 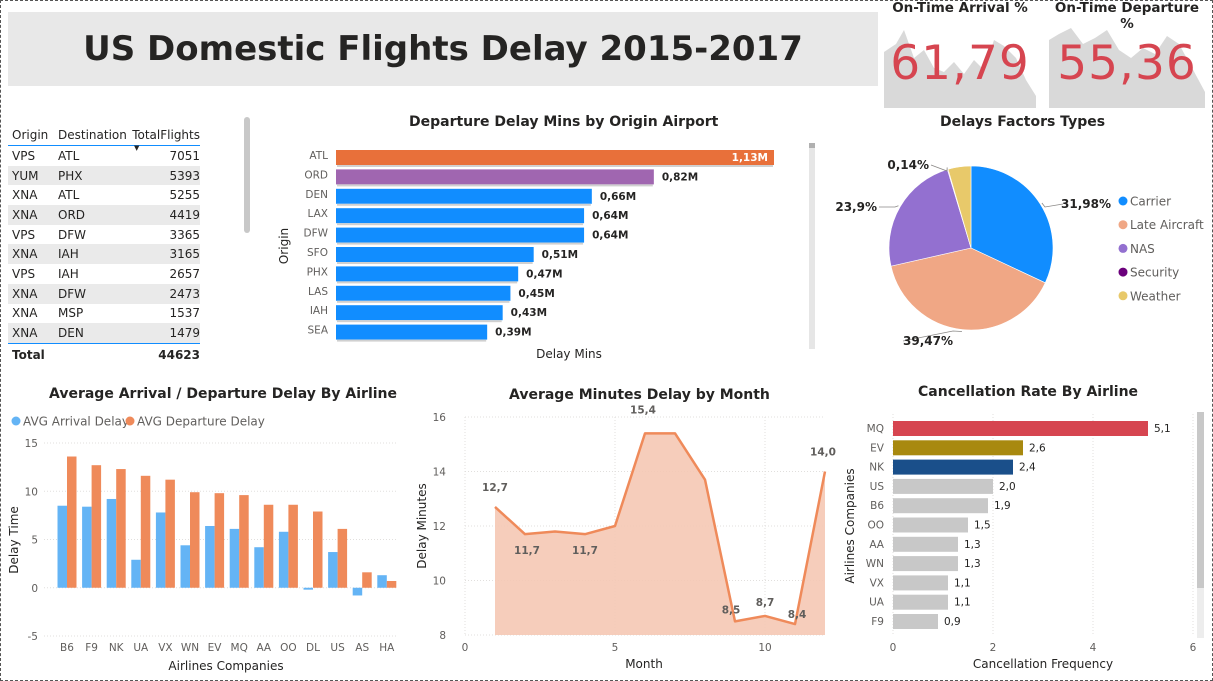 I want to click on table-row: XNA ATL 5255, so click(x=104, y=195).